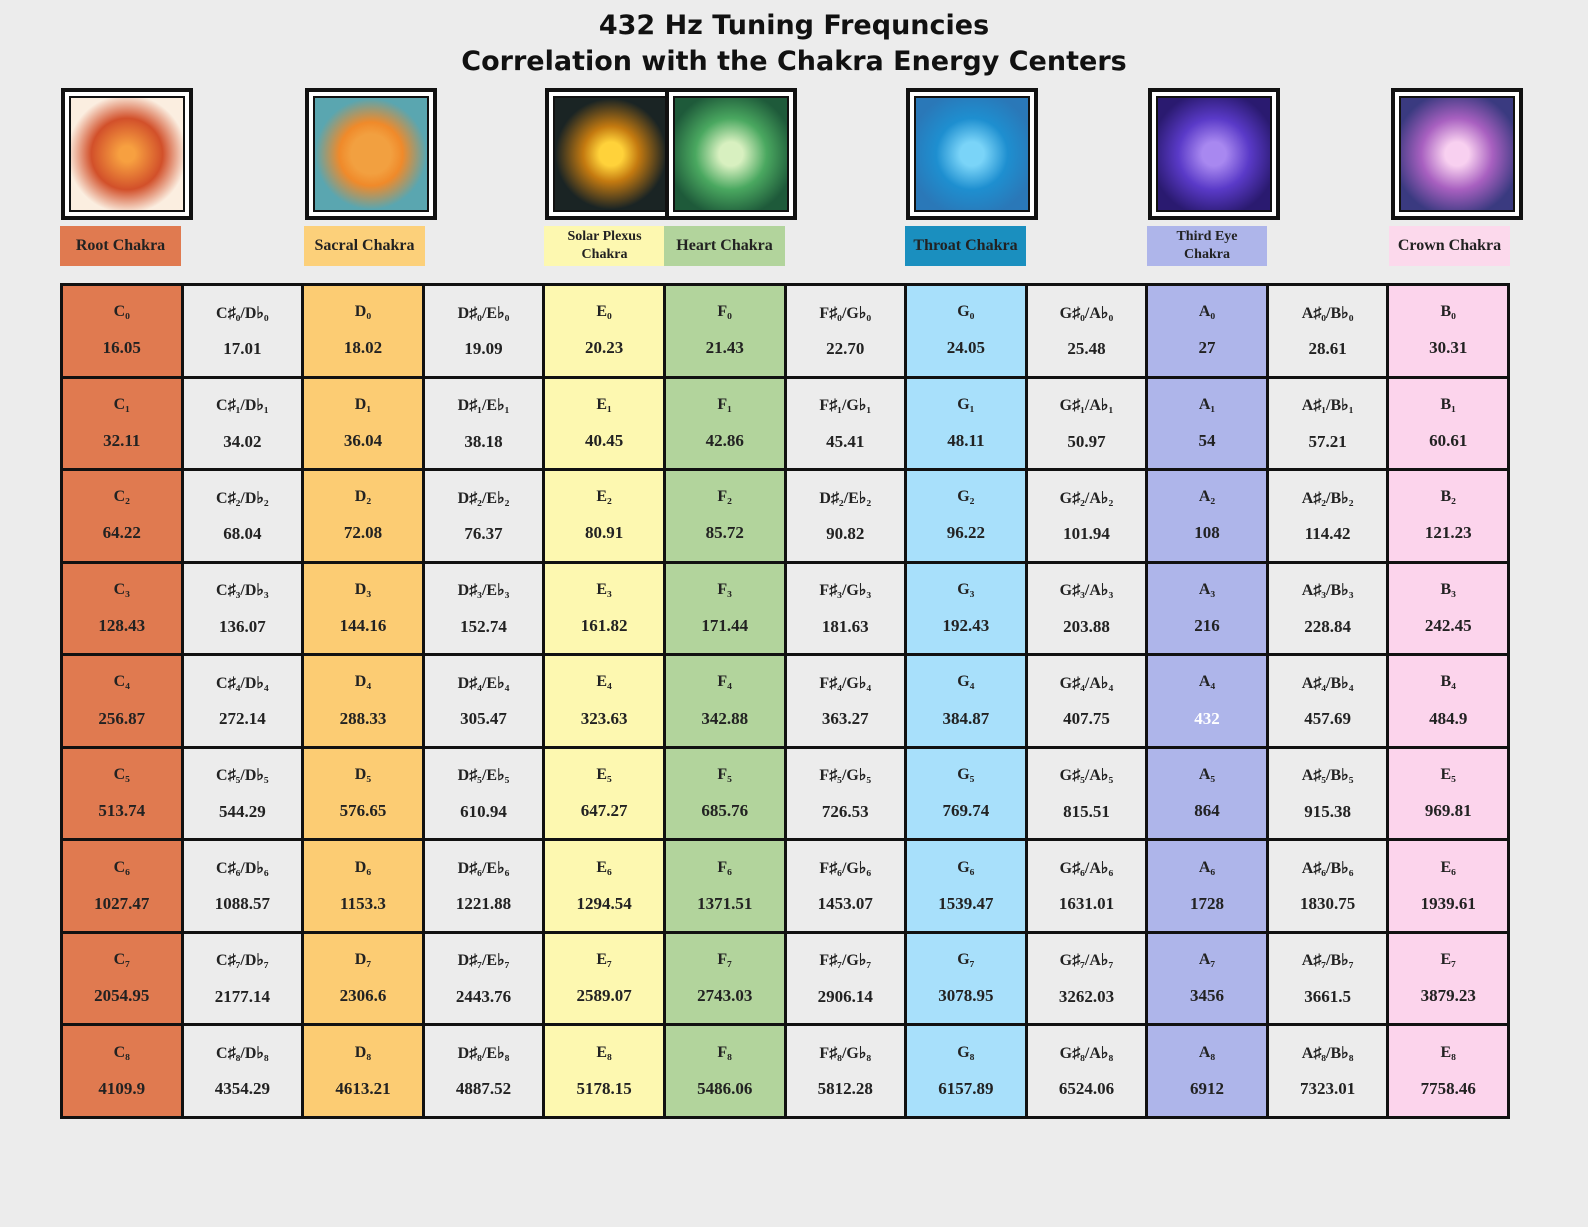  What do you see at coordinates (1327, 349) in the screenshot?
I see `frequency: 28.61` at bounding box center [1327, 349].